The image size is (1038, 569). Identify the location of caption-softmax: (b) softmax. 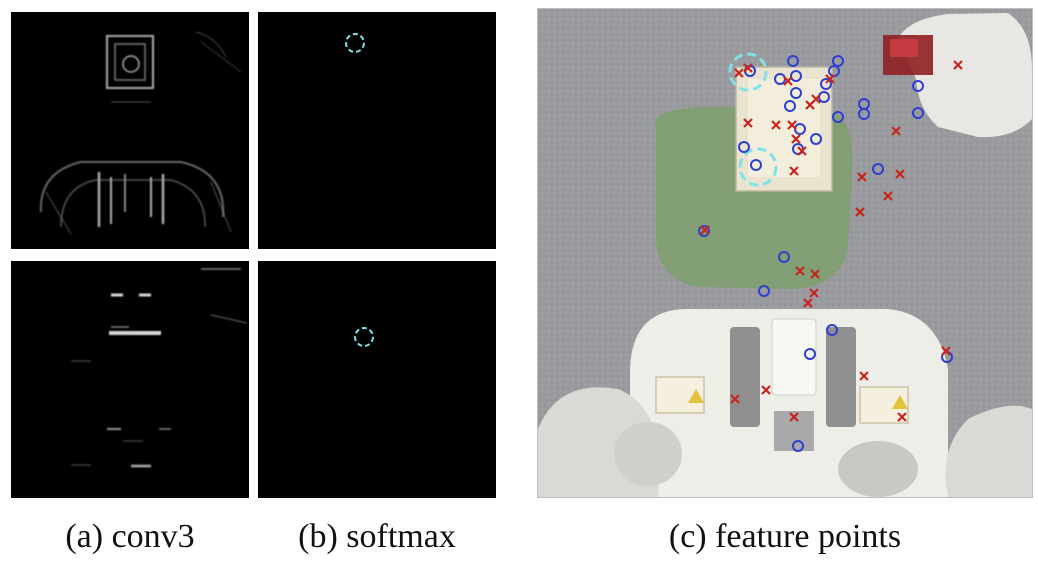
(377, 536).